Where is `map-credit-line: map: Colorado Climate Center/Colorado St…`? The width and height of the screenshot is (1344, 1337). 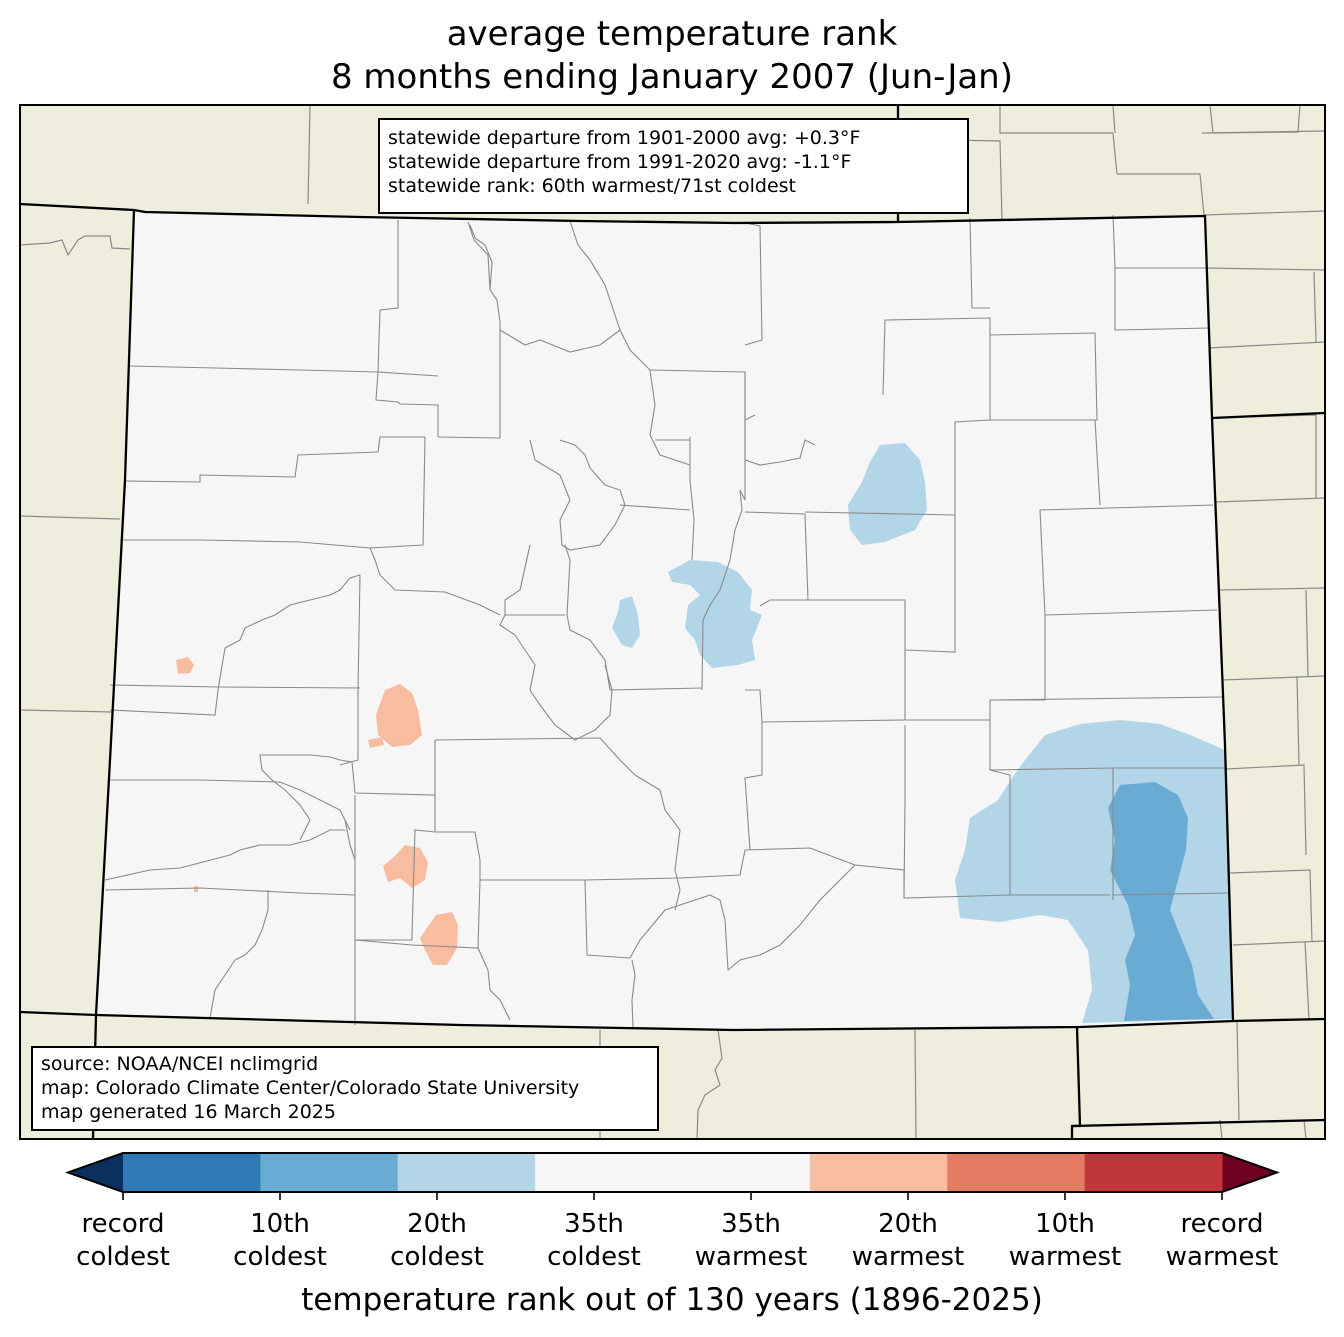
map-credit-line: map: Colorado Climate Center/Colorado St… is located at coordinates (310, 1088).